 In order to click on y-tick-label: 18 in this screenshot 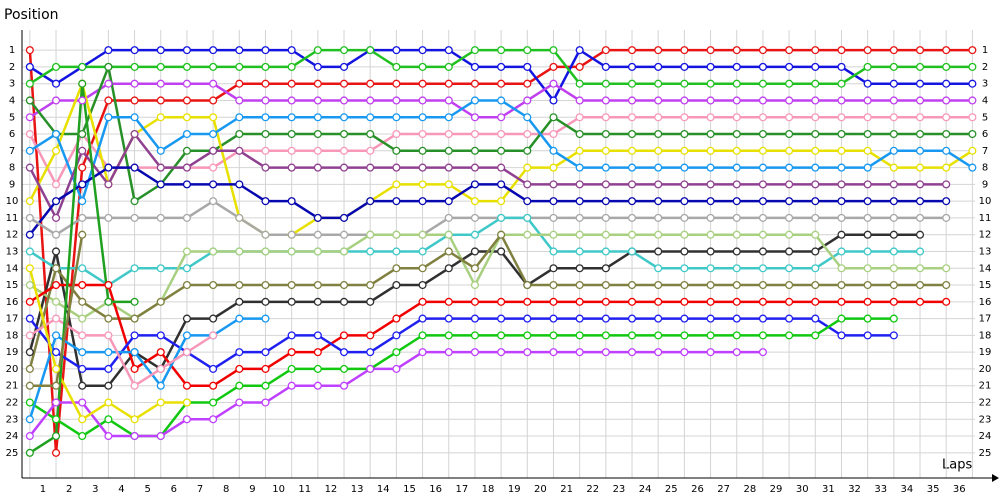, I will do `click(12, 335)`.